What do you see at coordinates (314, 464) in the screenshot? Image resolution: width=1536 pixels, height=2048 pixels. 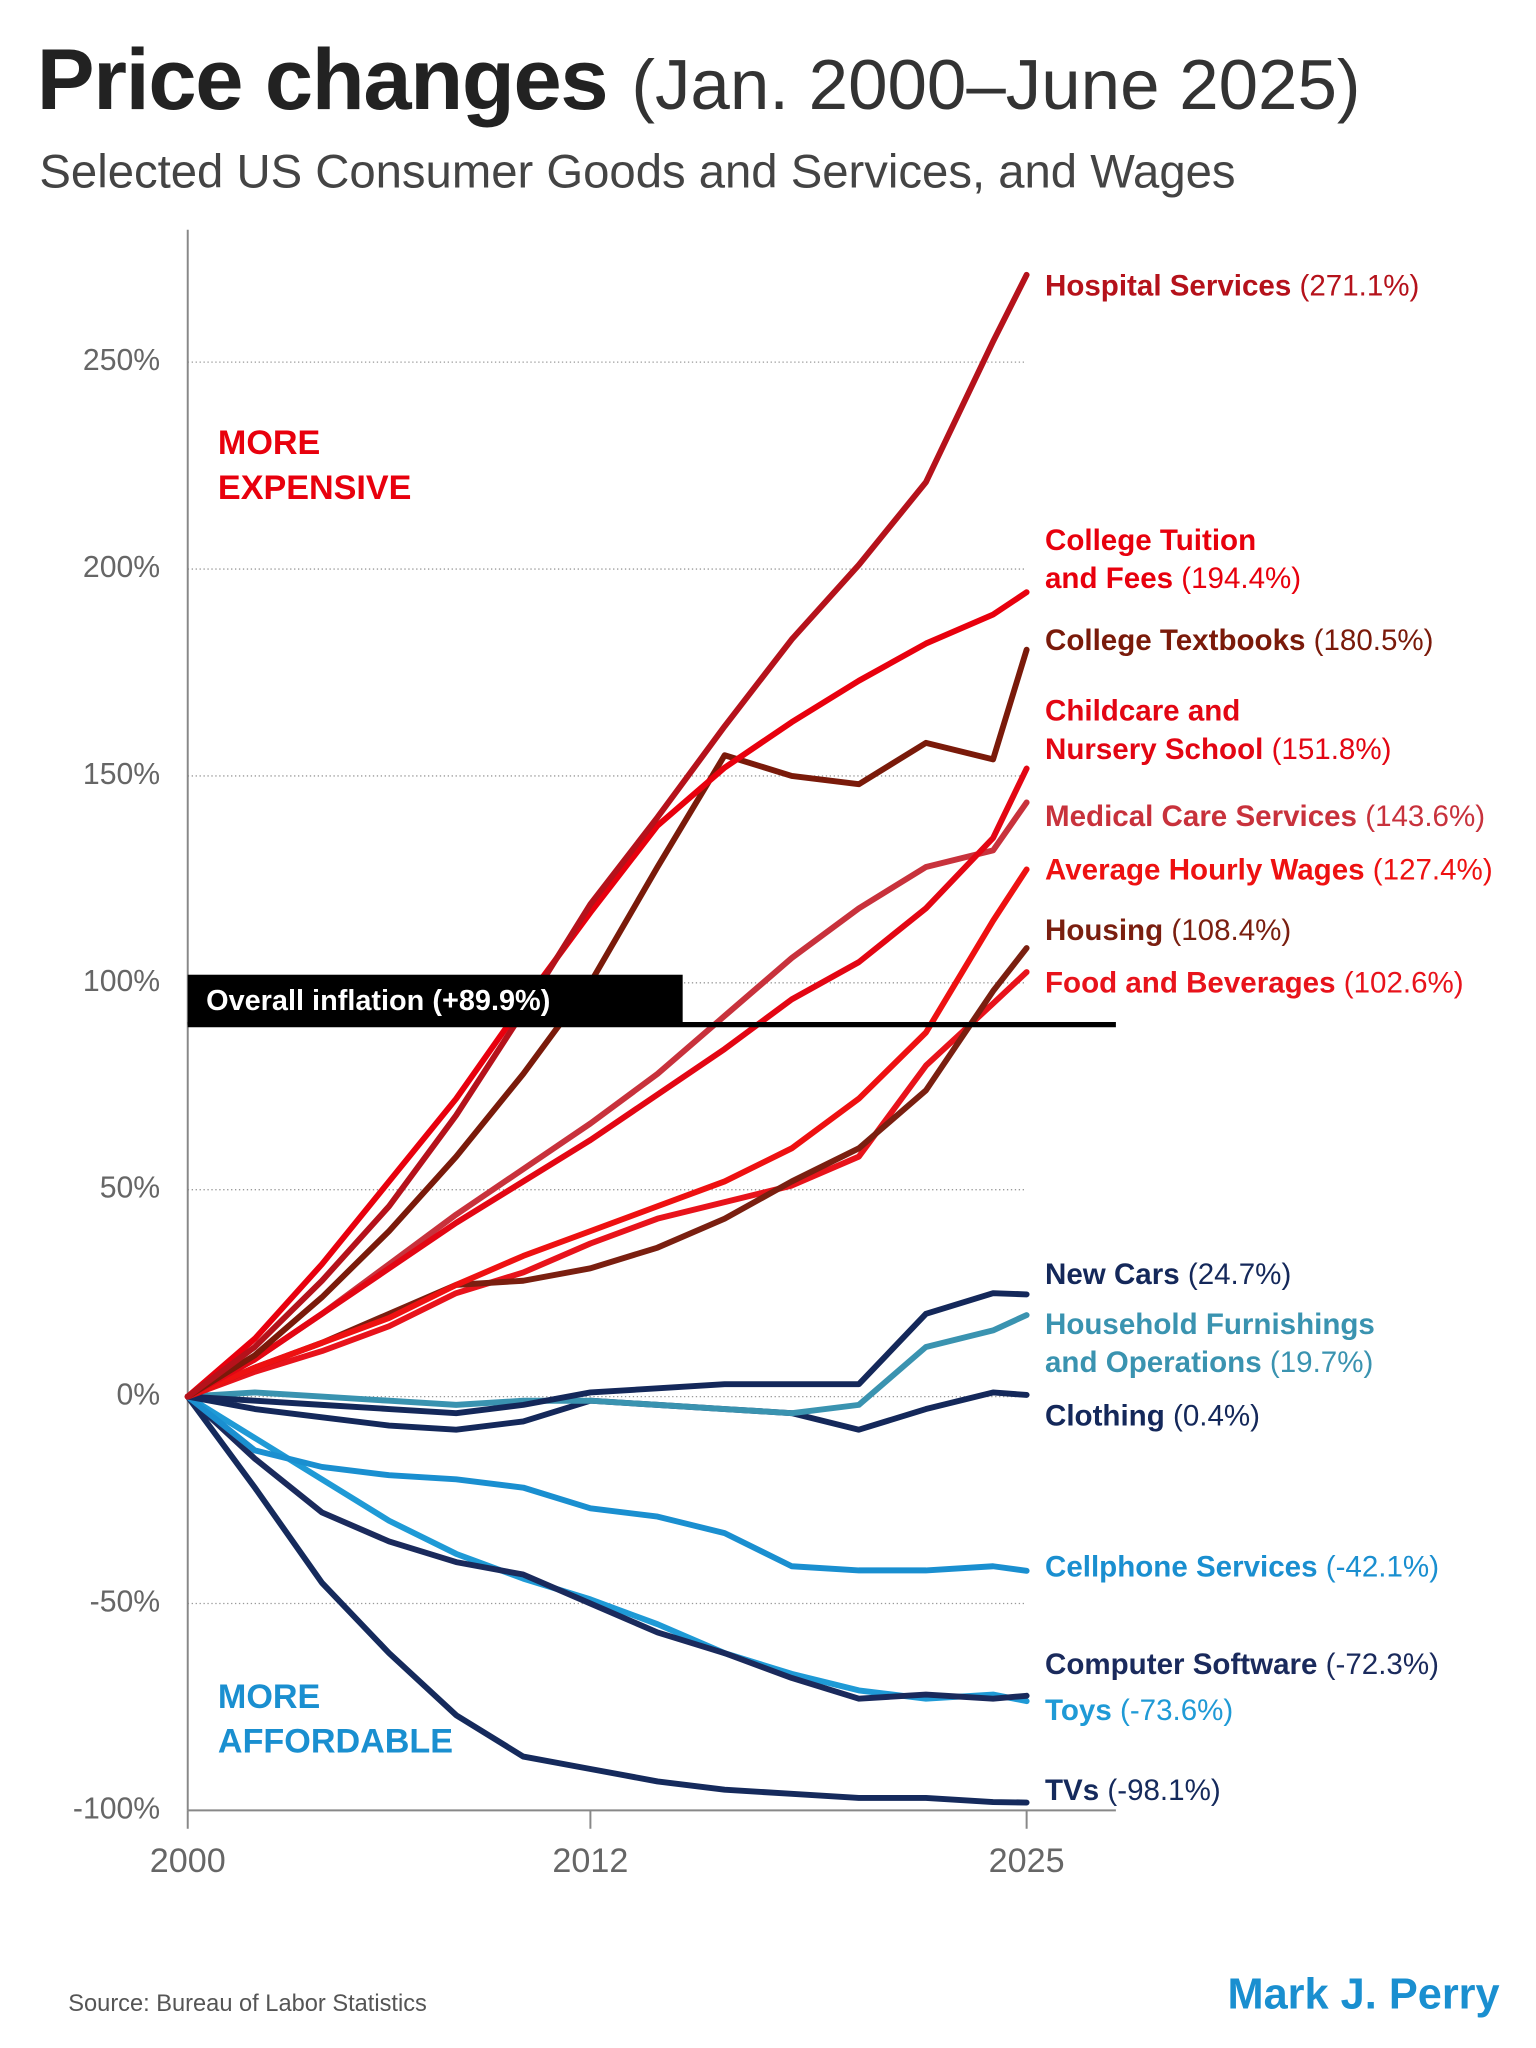 I see `annotation: MORE EXPENSIVE` at bounding box center [314, 464].